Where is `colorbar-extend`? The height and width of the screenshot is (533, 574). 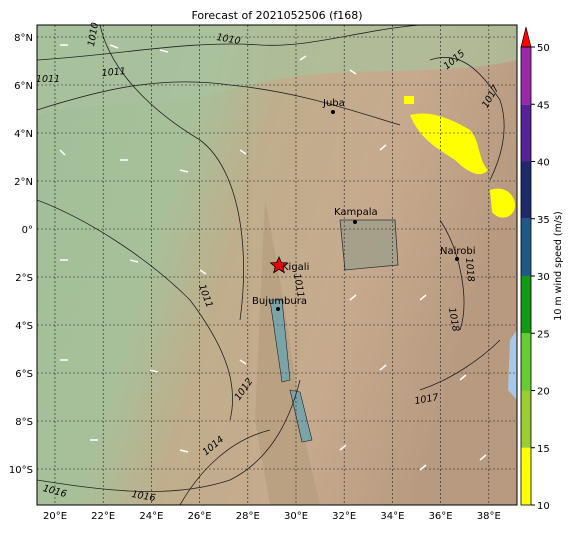 colorbar-extend is located at coordinates (526, 37).